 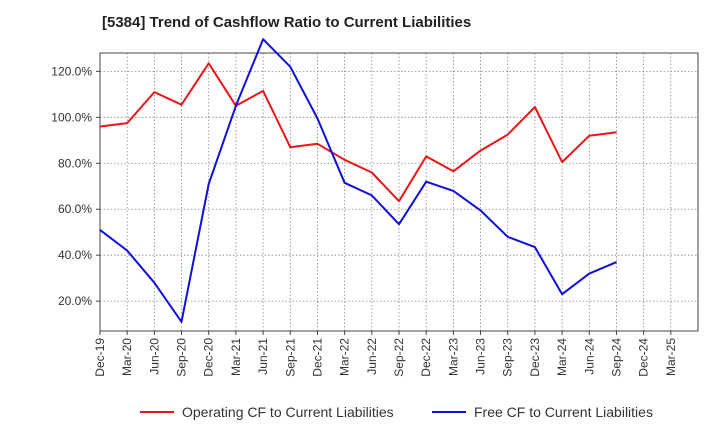 I want to click on x-tick-label: Dec-19, so click(x=100, y=357).